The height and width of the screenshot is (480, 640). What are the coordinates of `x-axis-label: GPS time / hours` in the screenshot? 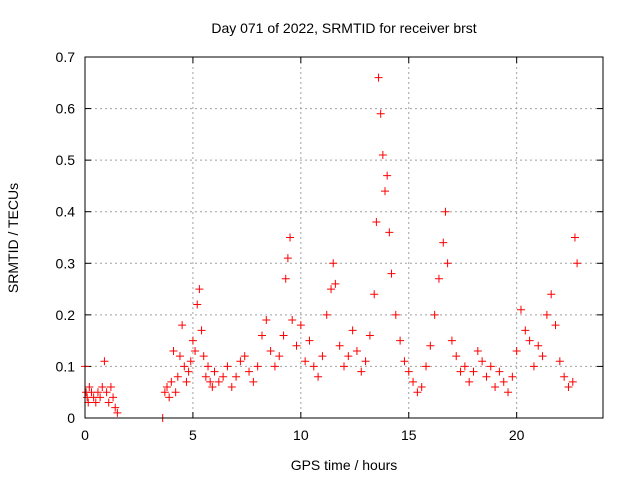 It's located at (344, 465).